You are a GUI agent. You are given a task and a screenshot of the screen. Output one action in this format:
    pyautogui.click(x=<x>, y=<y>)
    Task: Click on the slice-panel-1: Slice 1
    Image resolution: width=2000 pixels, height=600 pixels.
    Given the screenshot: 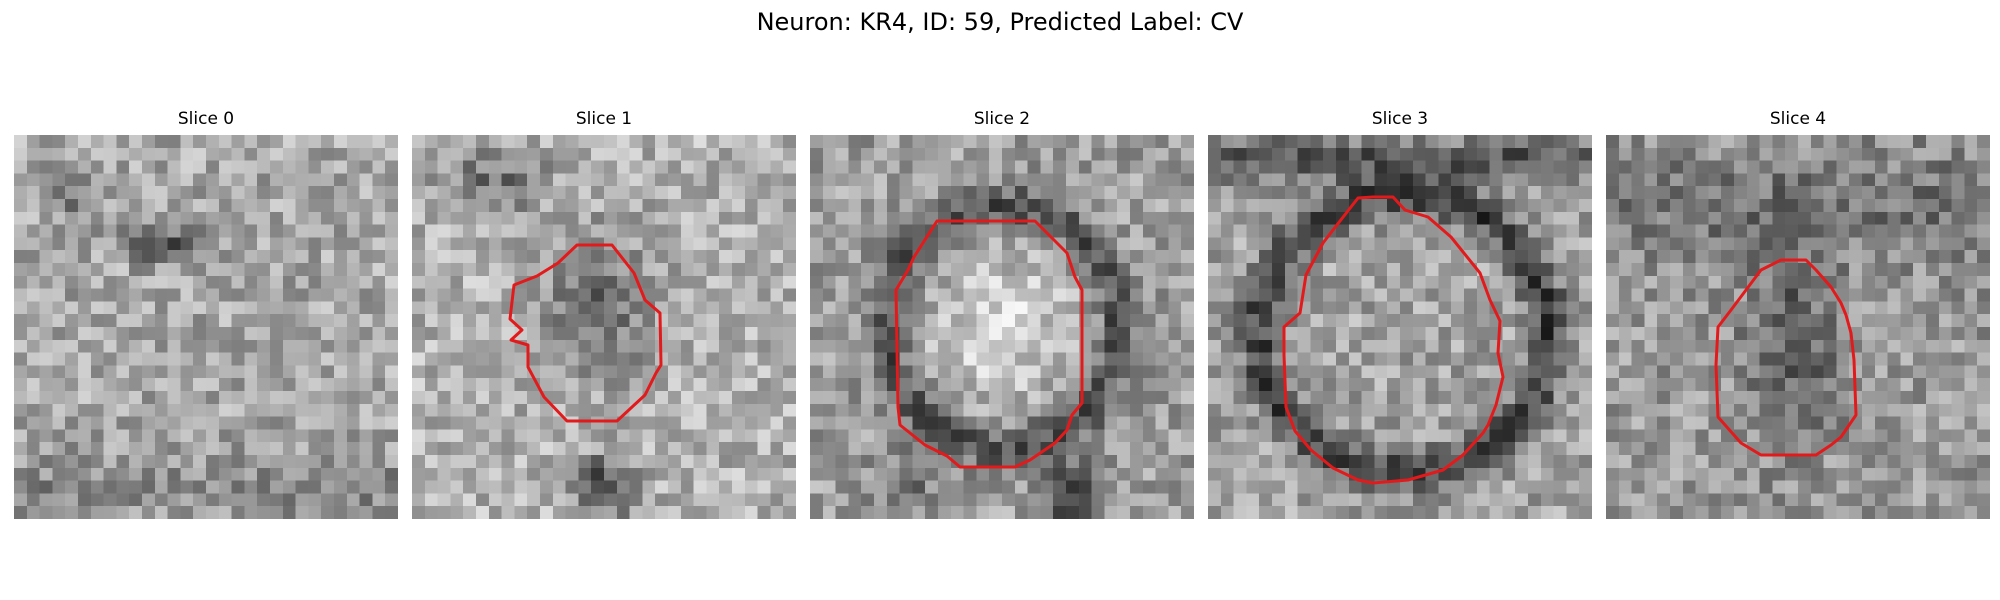 What is the action you would take?
    pyautogui.click(x=604, y=313)
    